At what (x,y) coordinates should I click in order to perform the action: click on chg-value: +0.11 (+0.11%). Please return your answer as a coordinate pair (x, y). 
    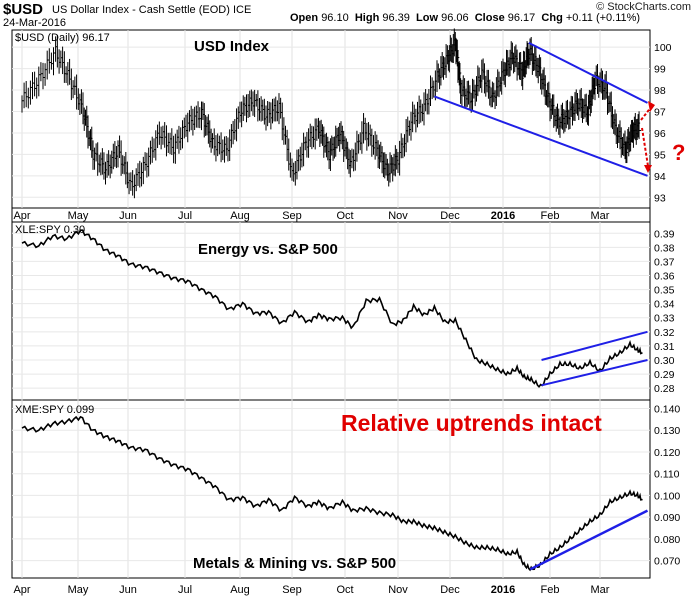
    Looking at the image, I should click on (603, 18).